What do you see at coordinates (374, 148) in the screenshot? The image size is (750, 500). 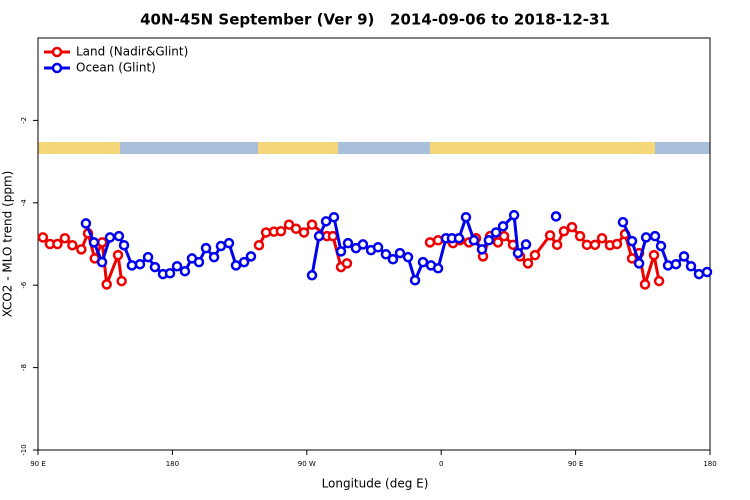 I see `land-ocean-strip` at bounding box center [374, 148].